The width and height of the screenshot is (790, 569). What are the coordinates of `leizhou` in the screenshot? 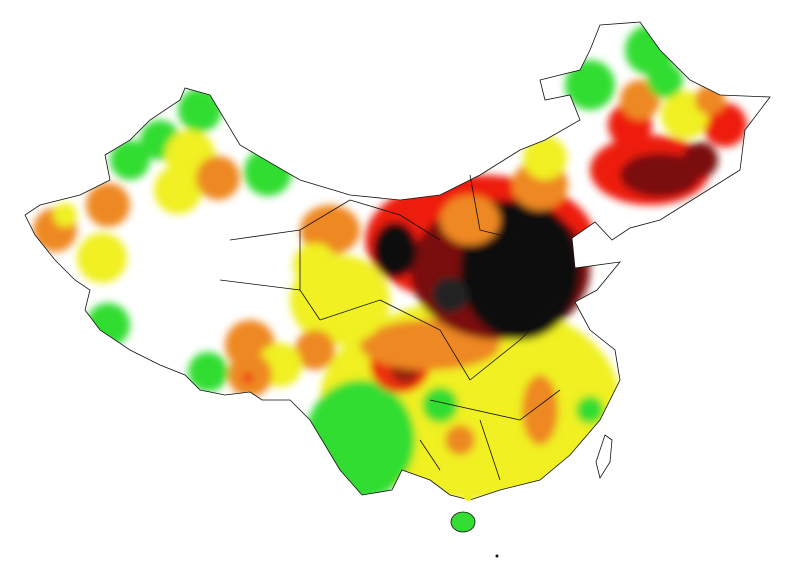 It's located at (468, 497).